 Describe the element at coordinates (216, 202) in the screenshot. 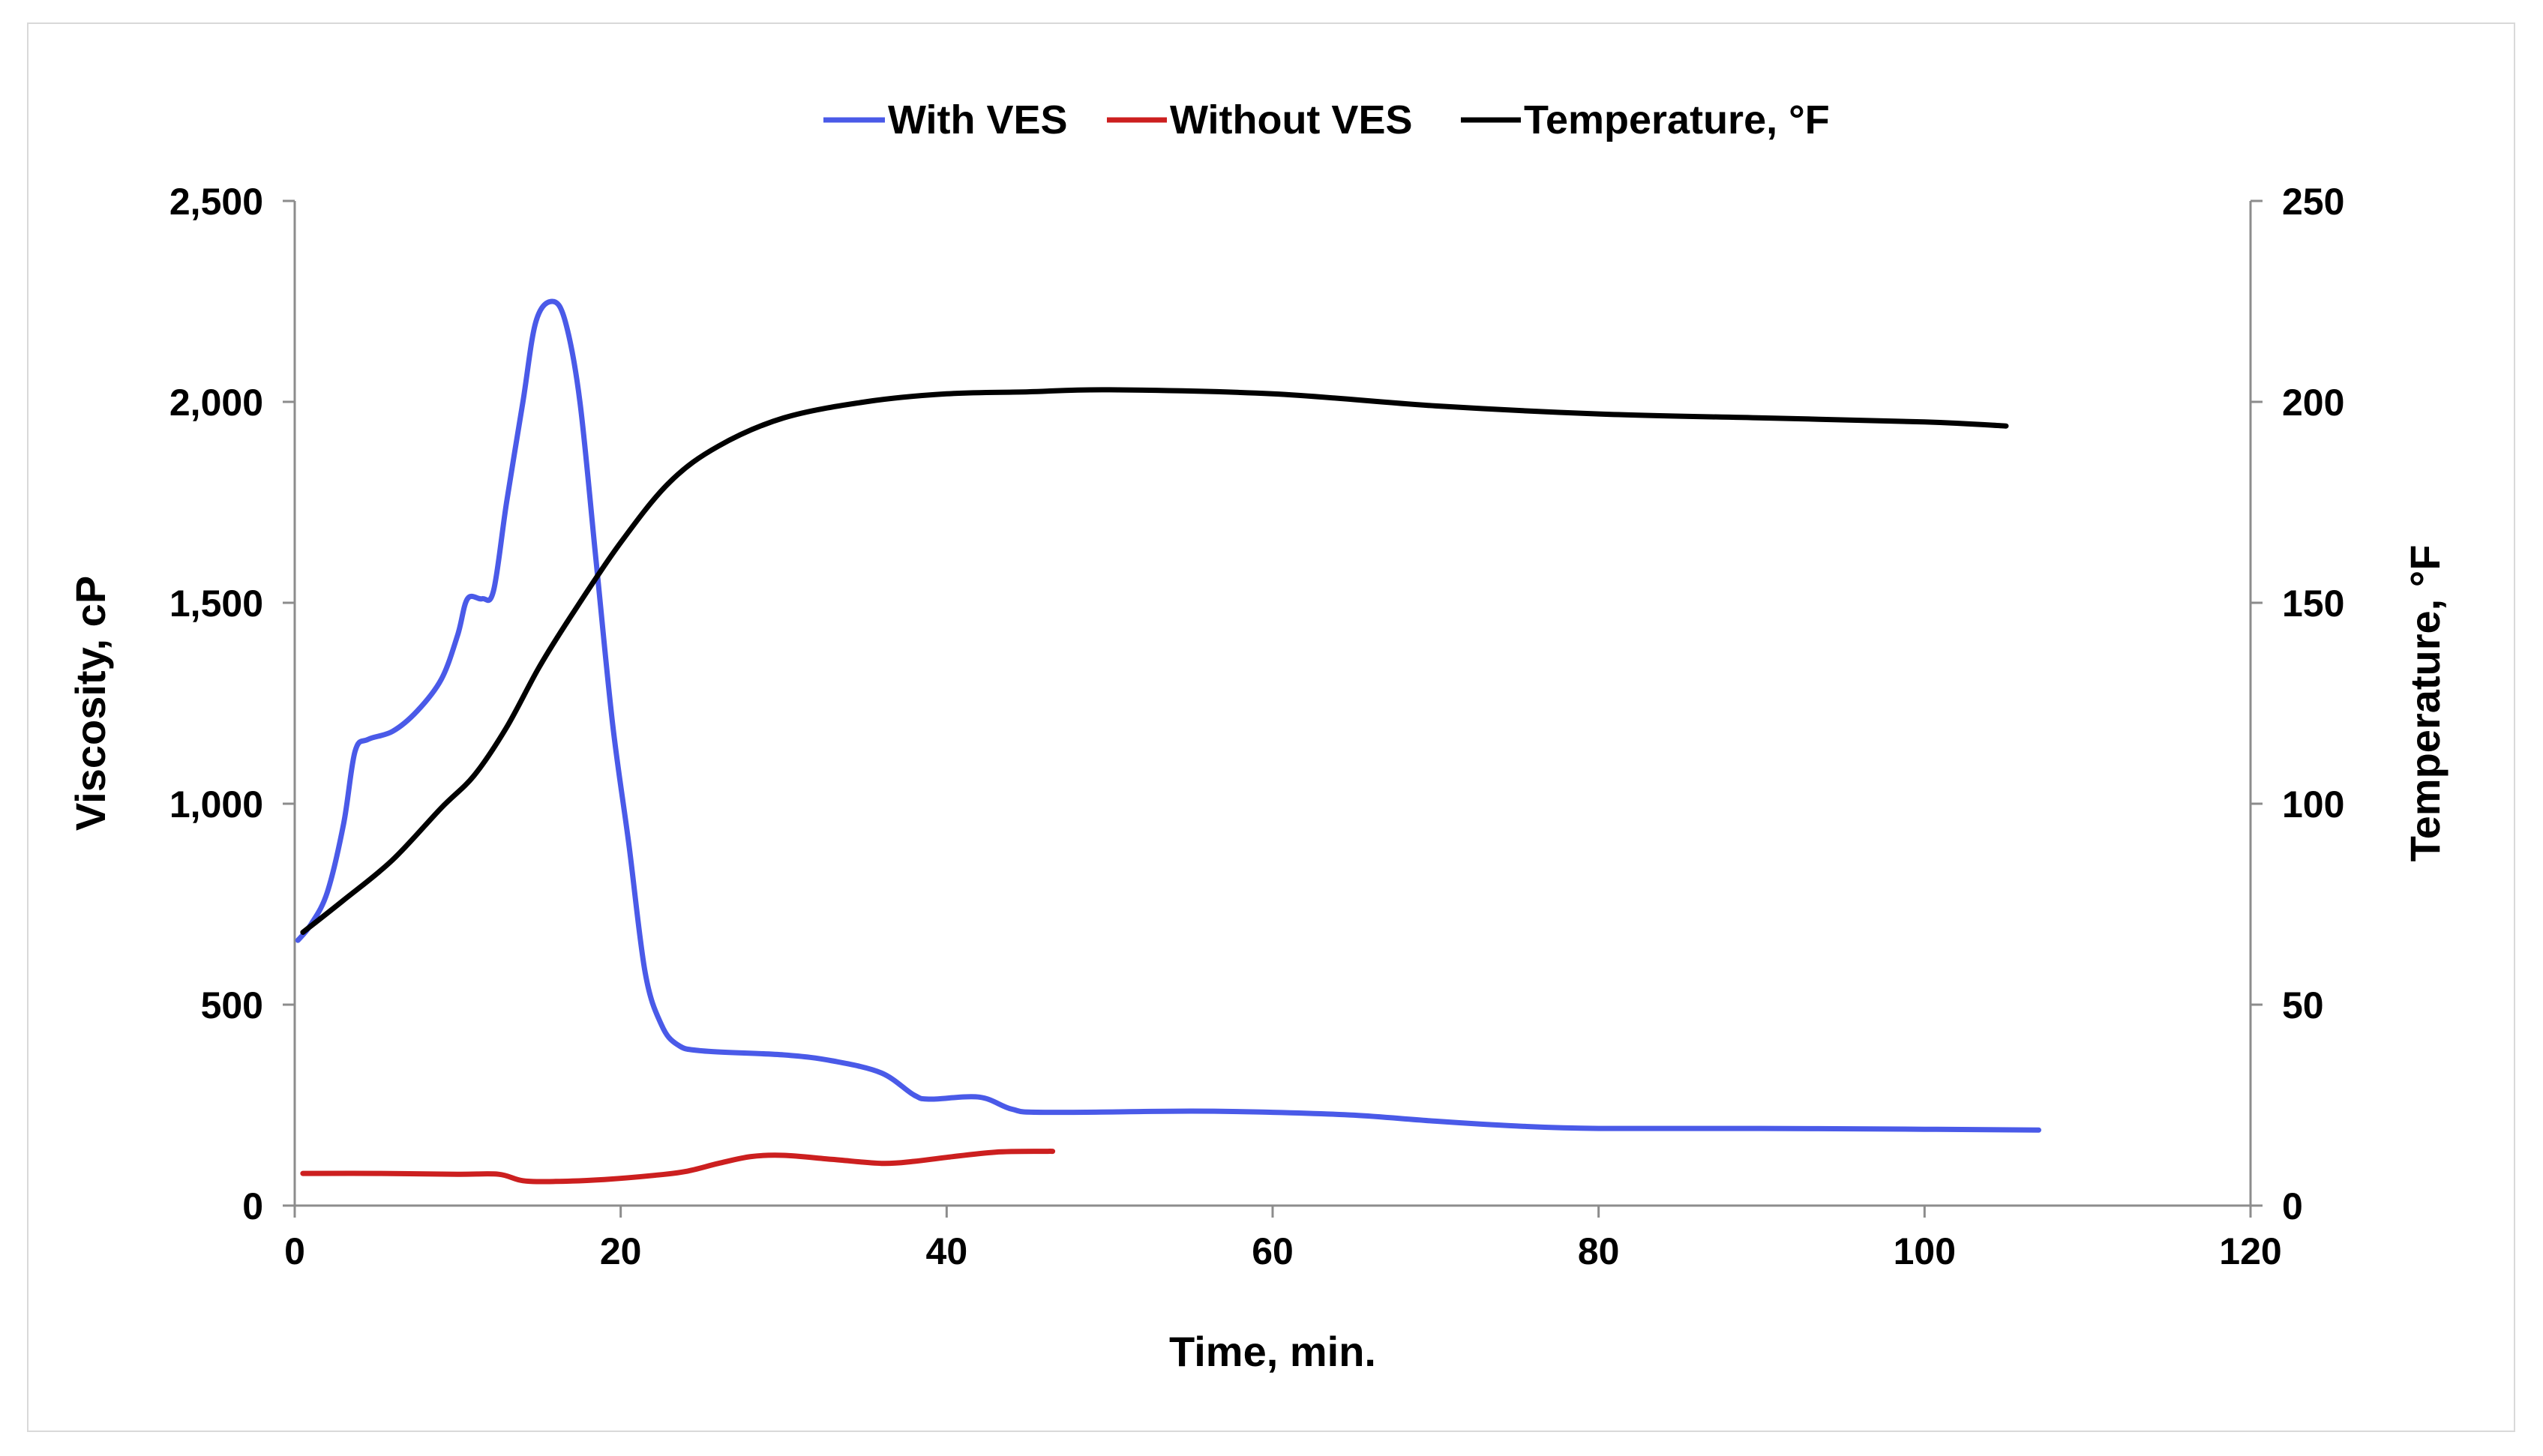

I see `y-tick-label-left: 2,500` at that location.